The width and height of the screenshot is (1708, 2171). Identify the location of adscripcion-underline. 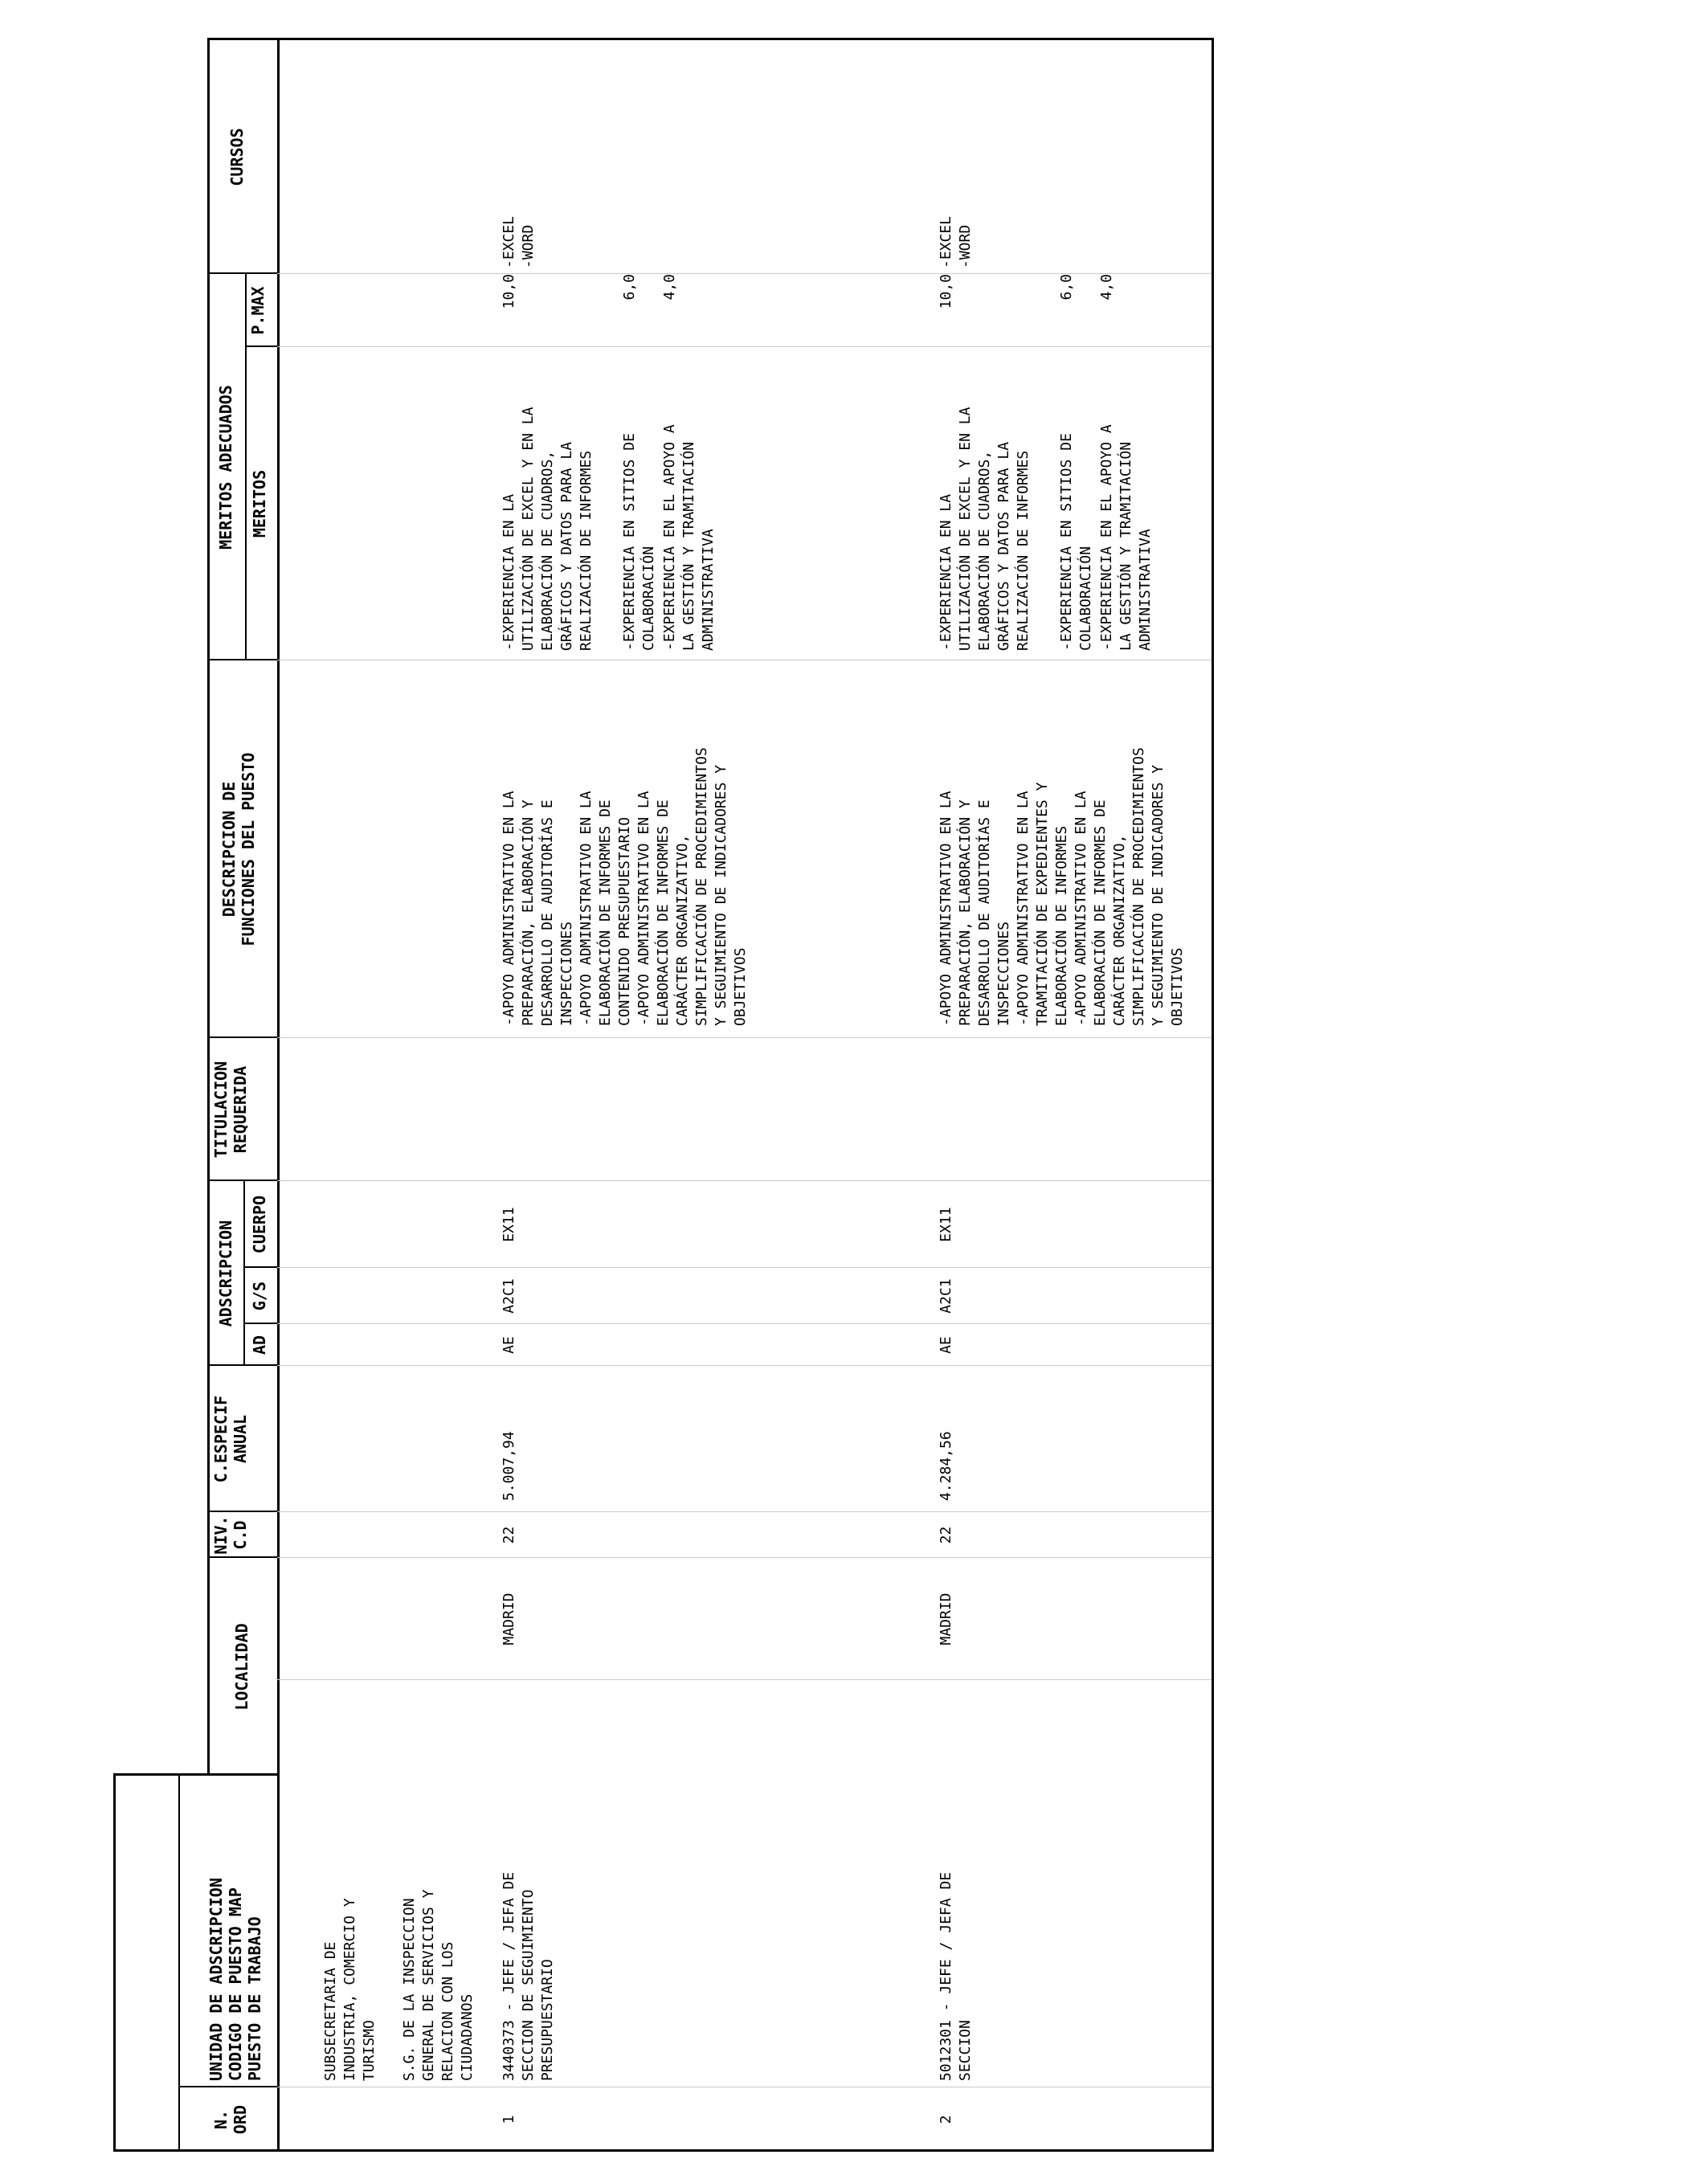
(244, 1273).